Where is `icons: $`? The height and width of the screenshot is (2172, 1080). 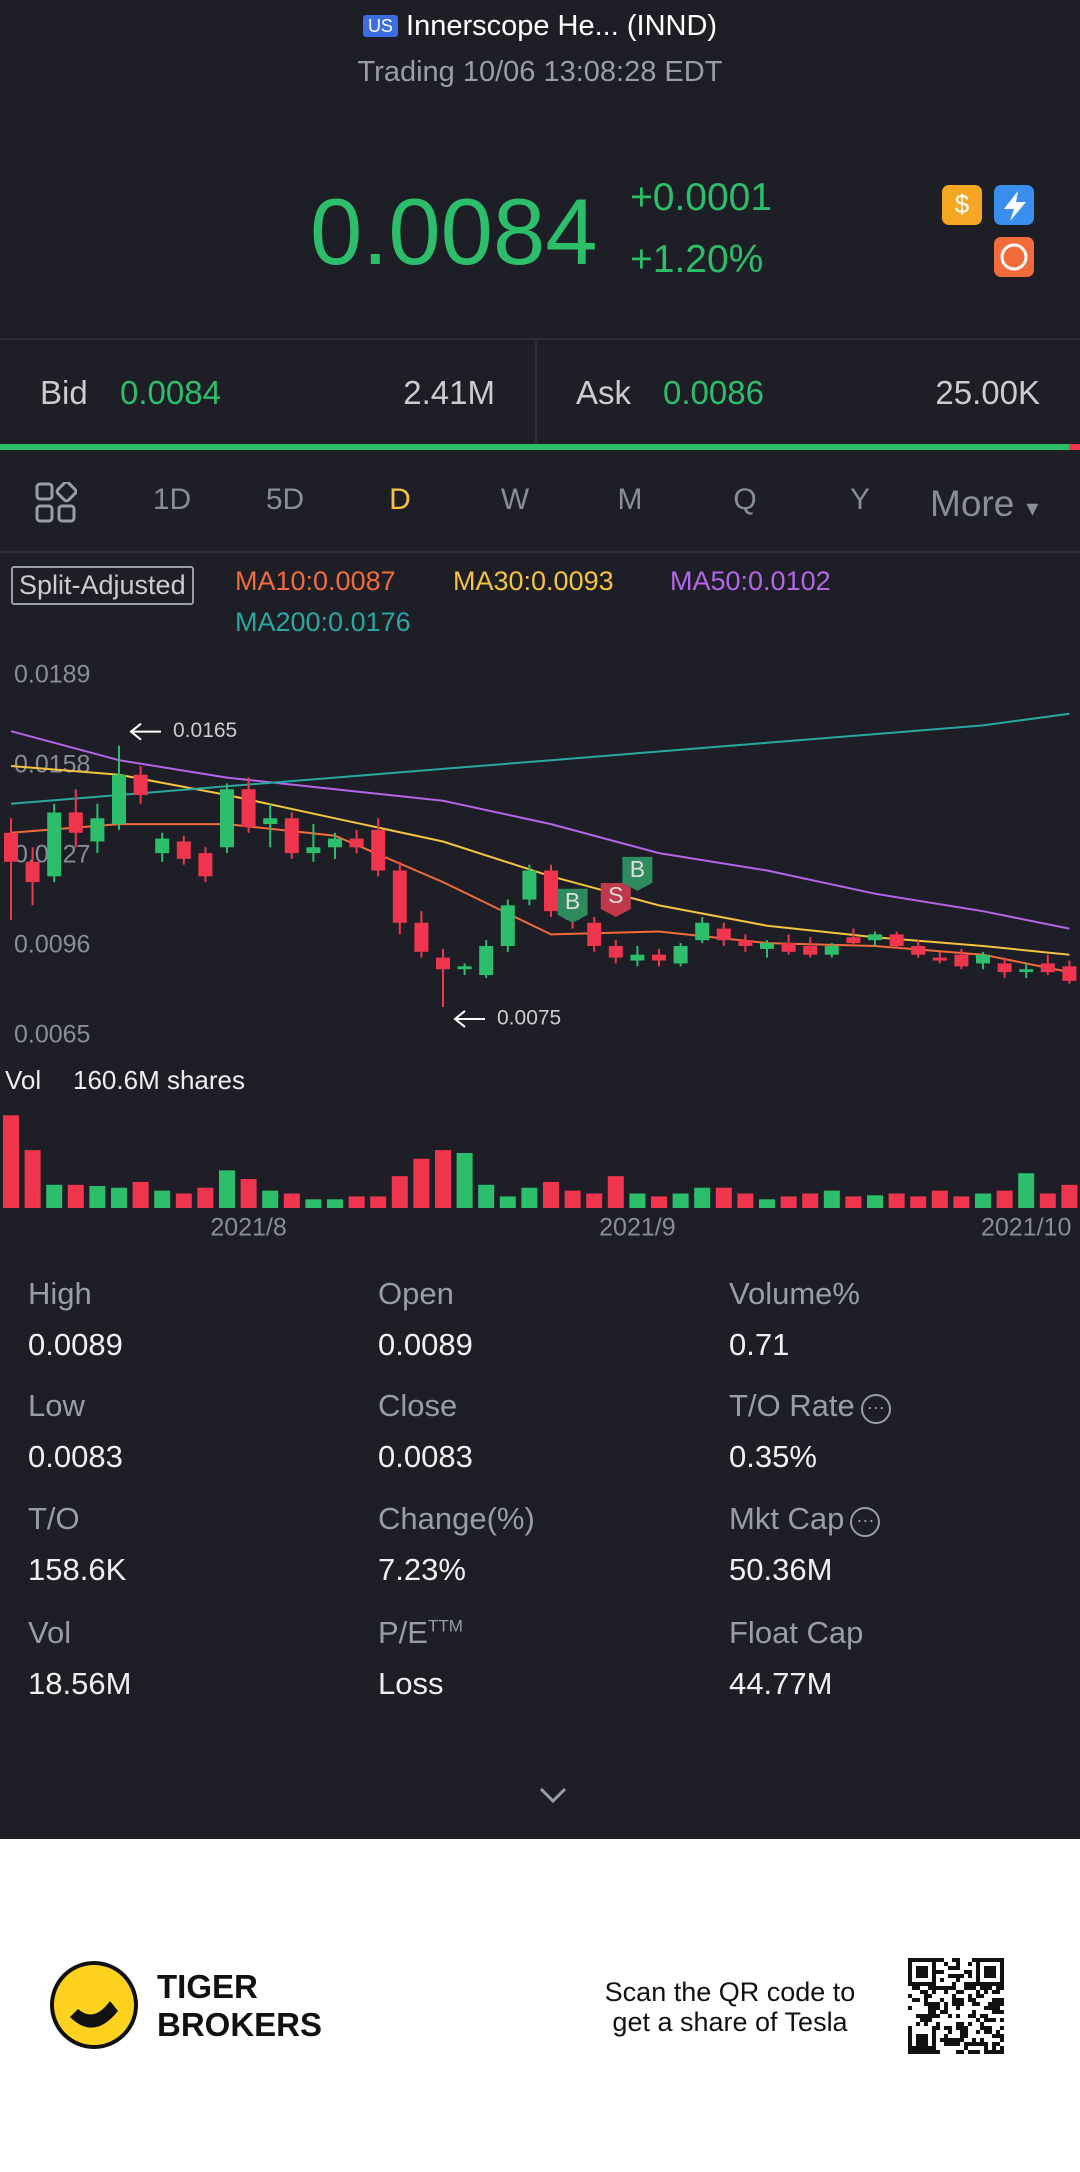
icons: $ is located at coordinates (990, 232).